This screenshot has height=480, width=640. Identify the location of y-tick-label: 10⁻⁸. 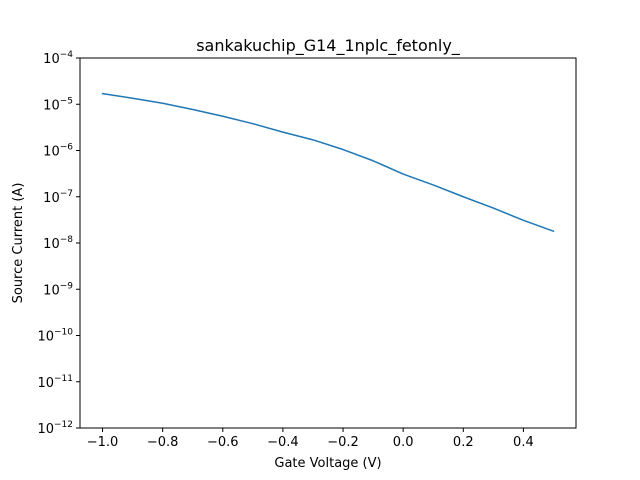
(58, 243).